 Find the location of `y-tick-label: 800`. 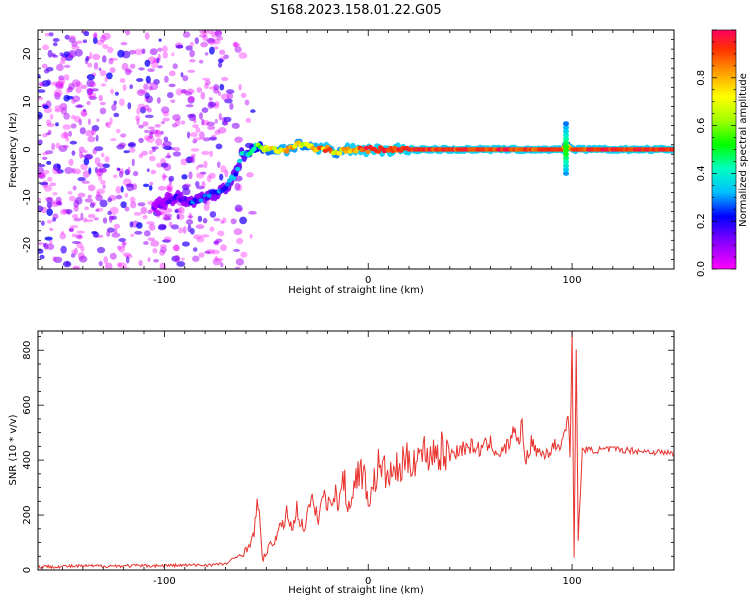

y-tick-label: 800 is located at coordinates (27, 350).